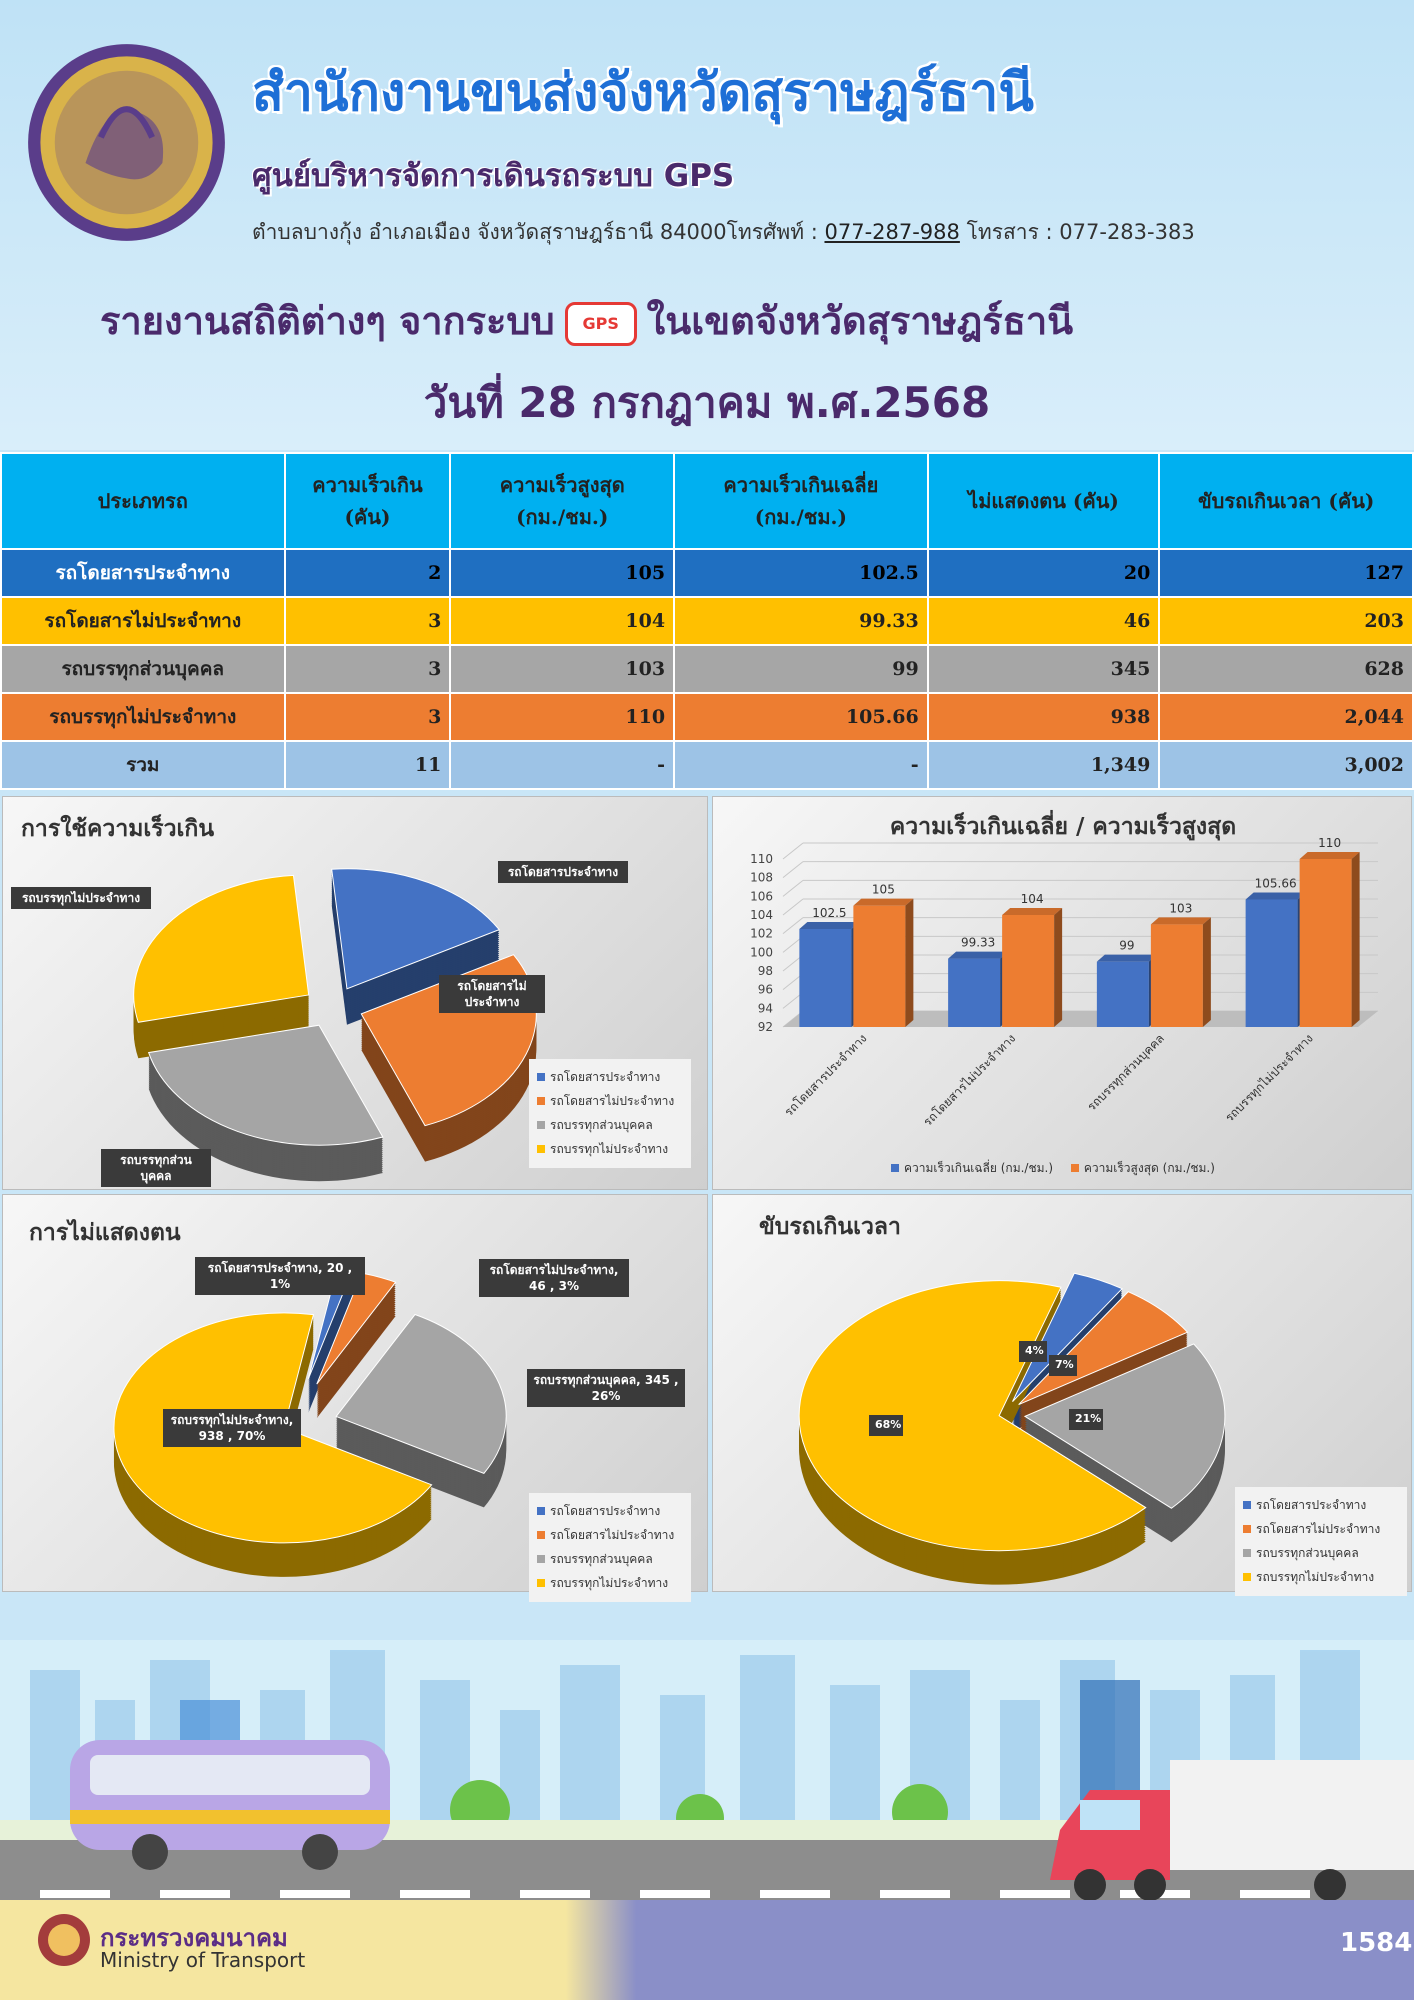 The width and height of the screenshot is (1414, 2000). Describe the element at coordinates (554, 1278) in the screenshot. I see `pie3-callout-1: รถโดยสารไม่ประจำทาง, 46 , 3%` at that location.